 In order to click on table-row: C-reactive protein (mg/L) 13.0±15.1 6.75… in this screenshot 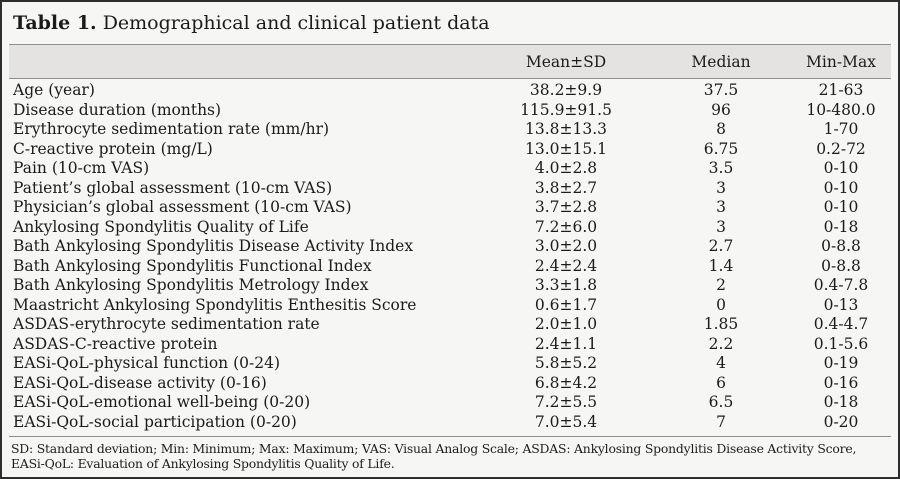, I will do `click(450, 150)`.